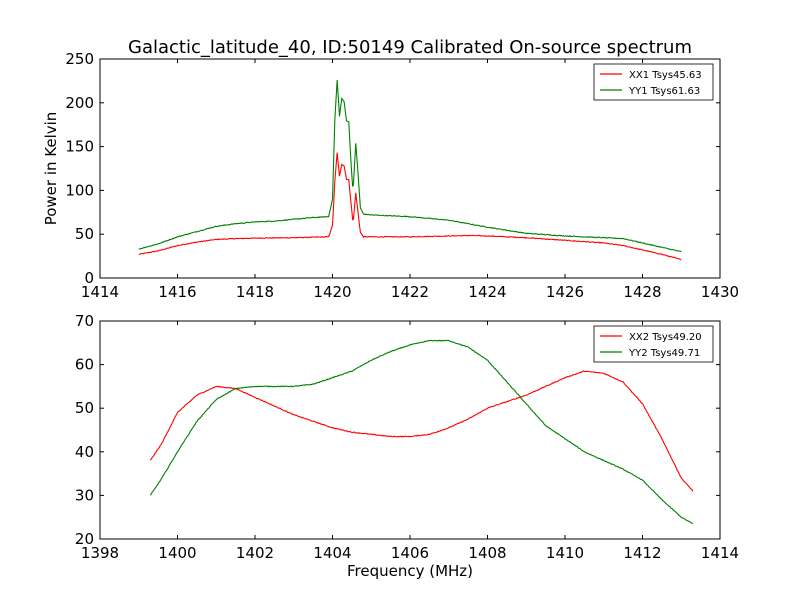 Image resolution: width=800 pixels, height=600 pixels. What do you see at coordinates (79, 59) in the screenshot?
I see `y-tick-label: 250` at bounding box center [79, 59].